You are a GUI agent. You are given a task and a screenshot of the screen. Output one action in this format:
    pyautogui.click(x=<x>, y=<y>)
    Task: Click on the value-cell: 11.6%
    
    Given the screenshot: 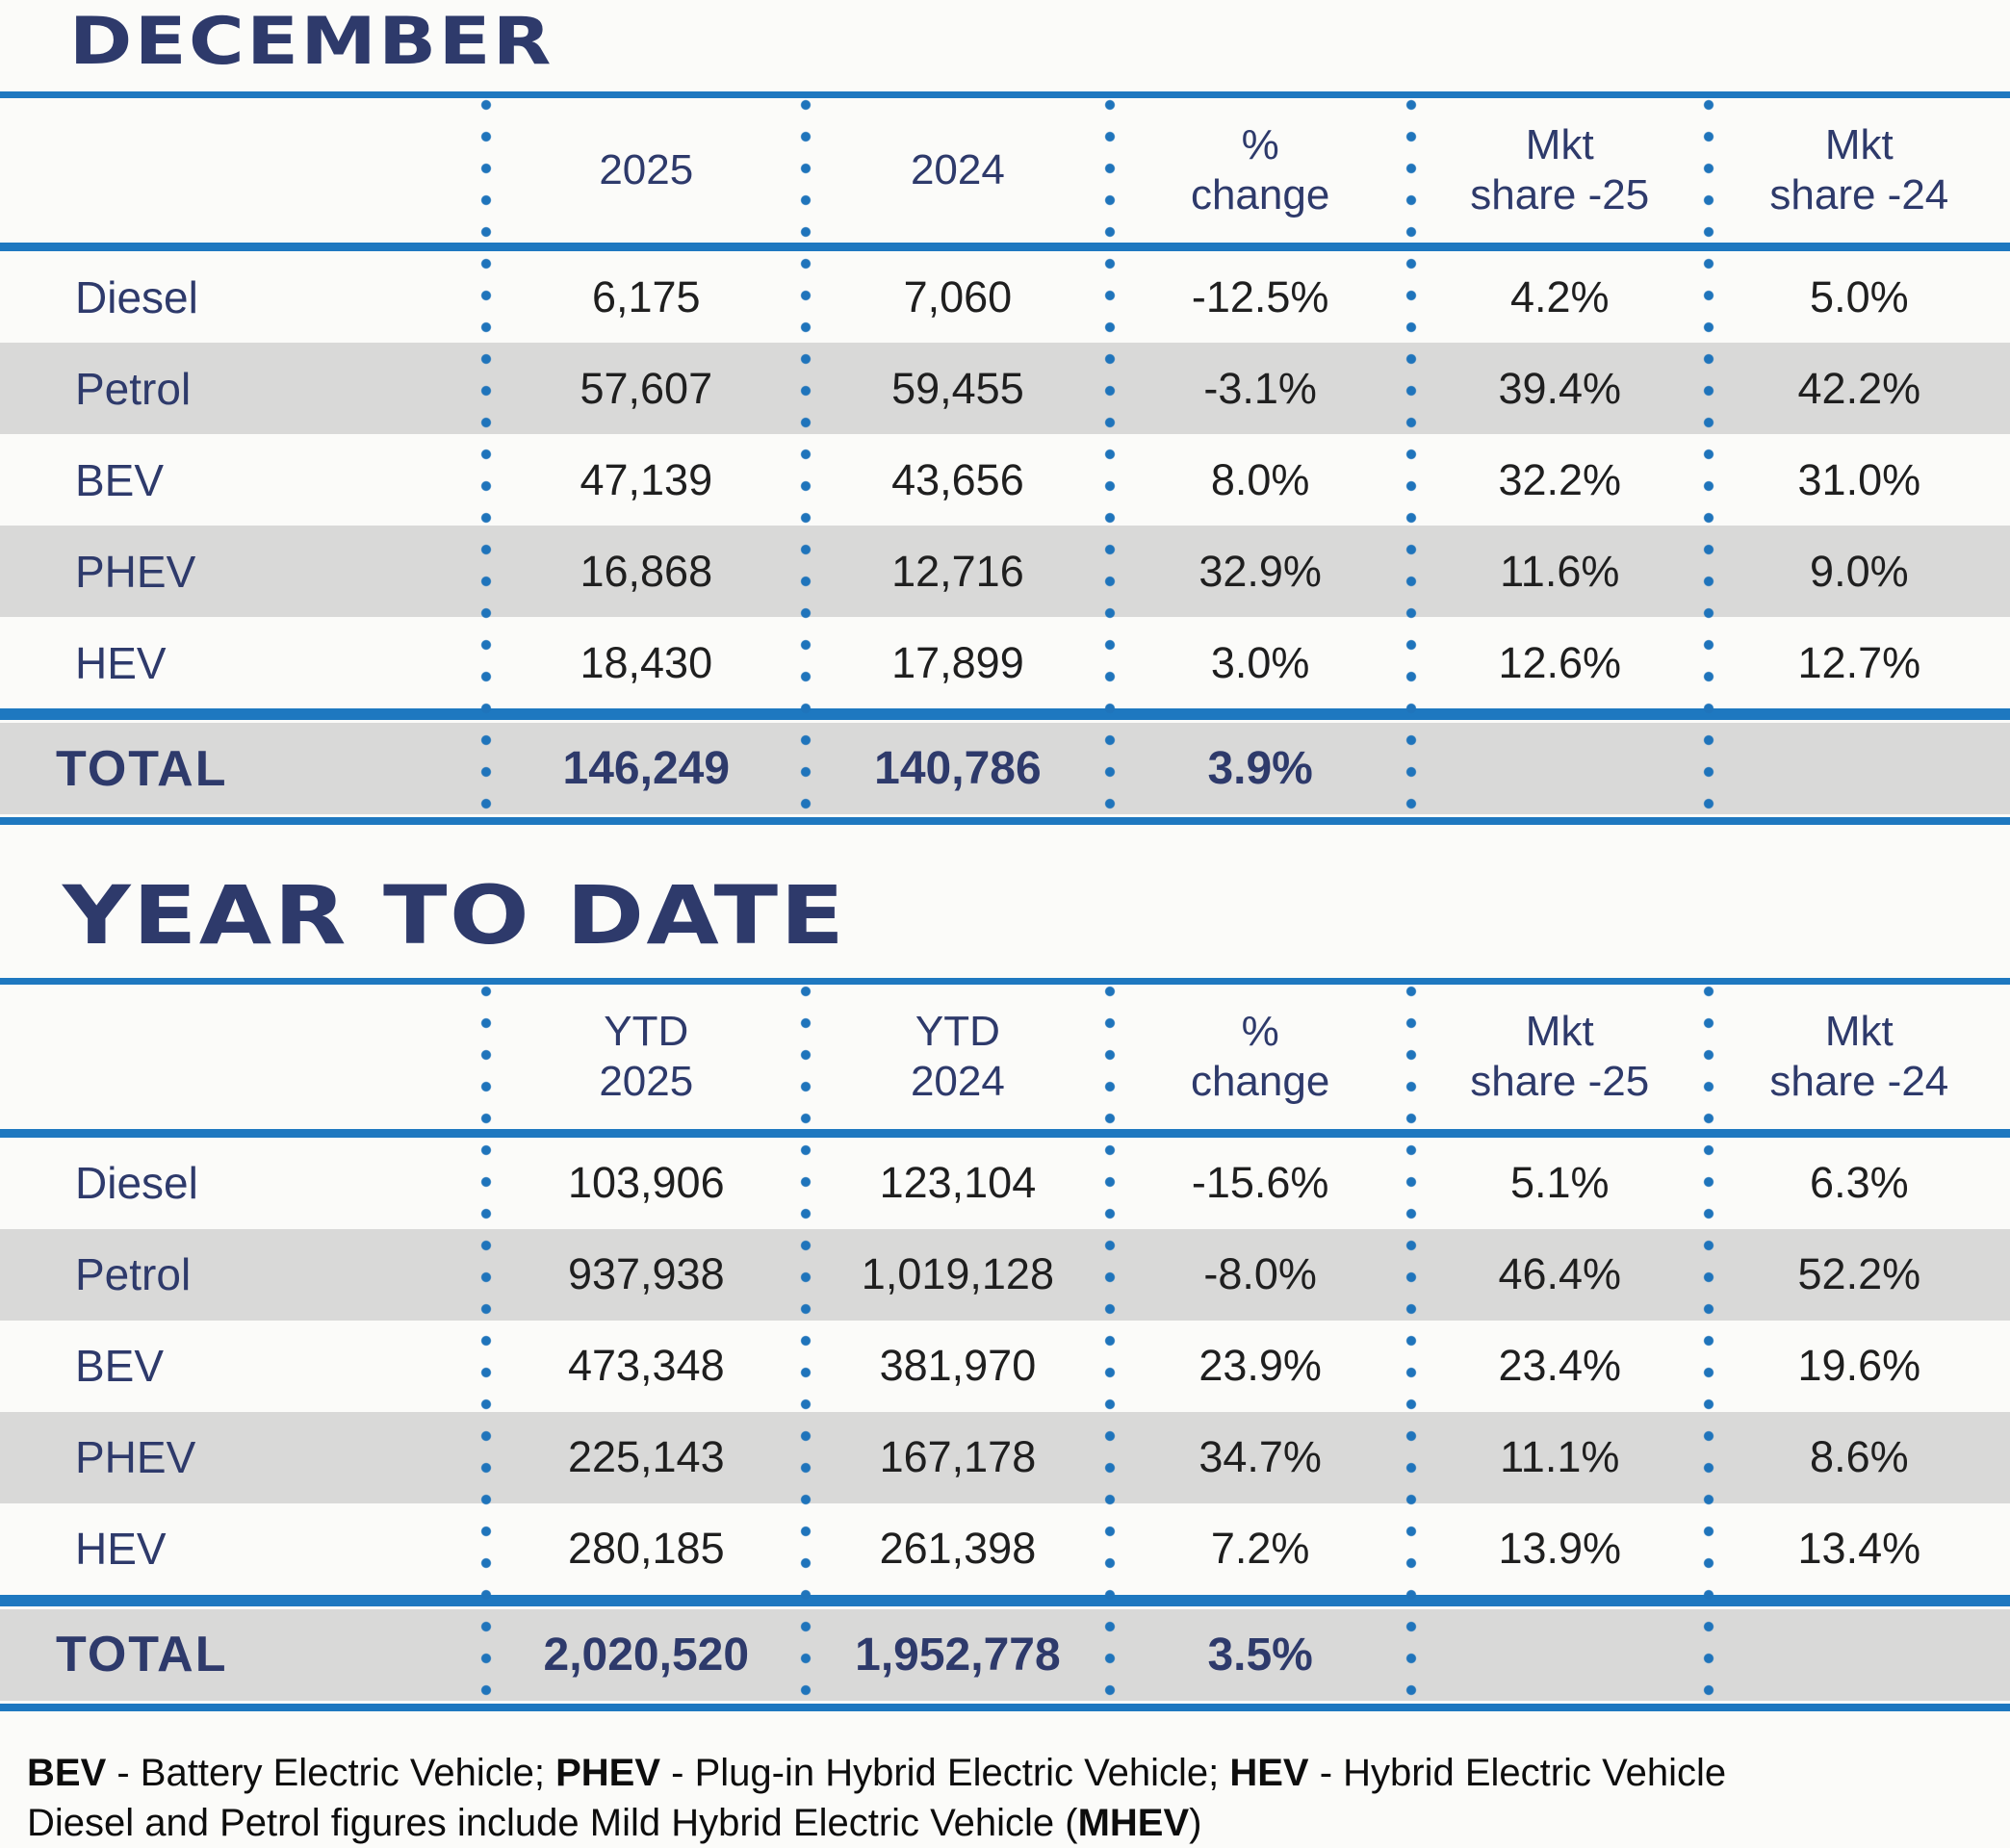 What is the action you would take?
    pyautogui.click(x=1560, y=571)
    